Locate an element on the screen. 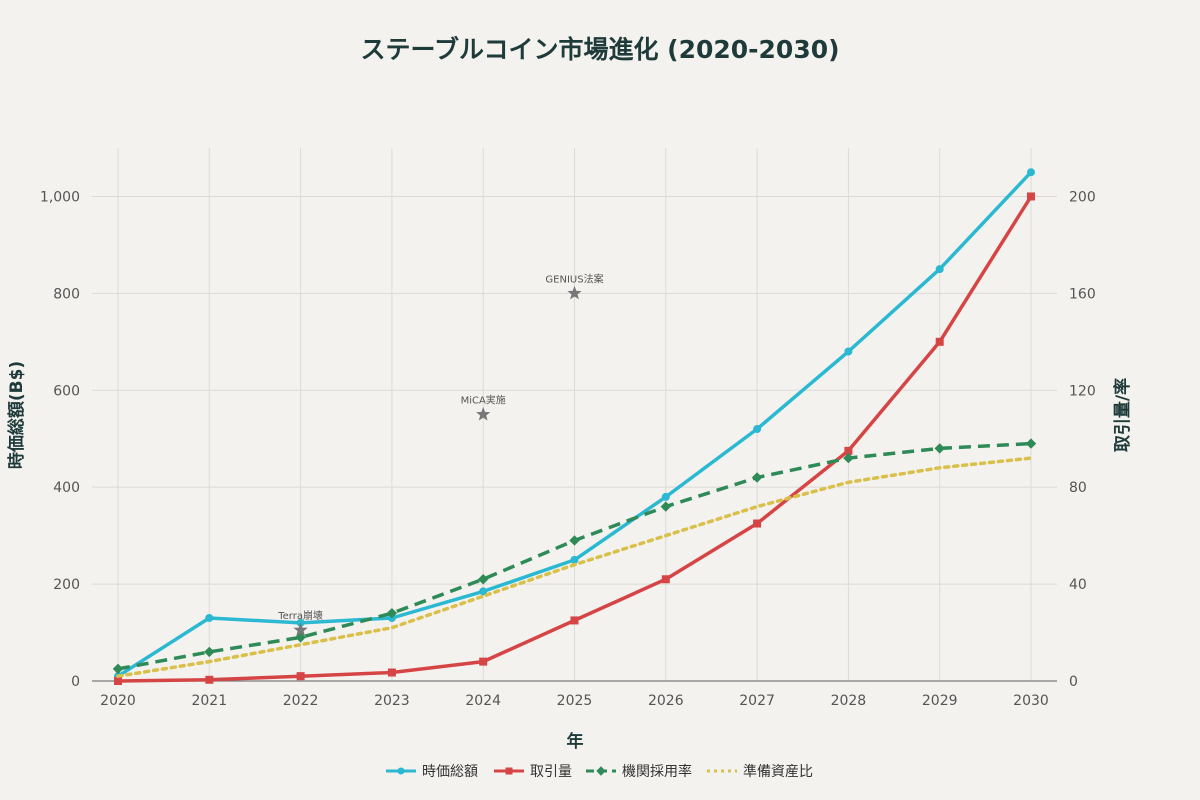  x-tick-label: 2023 is located at coordinates (392, 701).